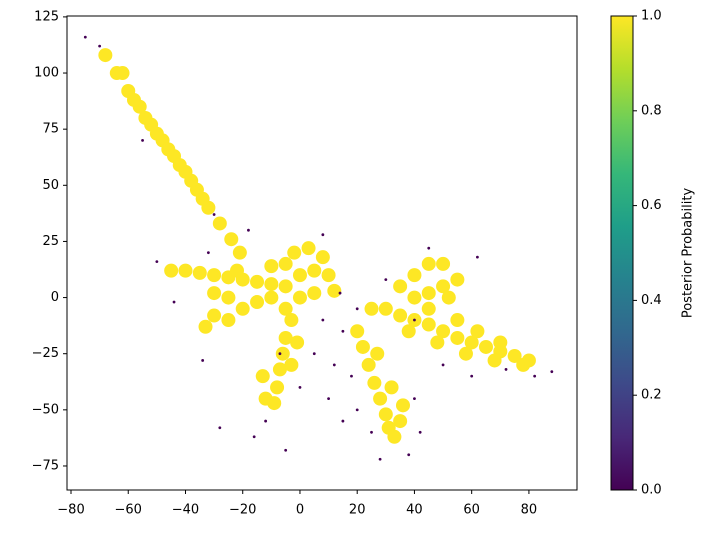  What do you see at coordinates (46, 73) in the screenshot?
I see `y-tick-label: 100` at bounding box center [46, 73].